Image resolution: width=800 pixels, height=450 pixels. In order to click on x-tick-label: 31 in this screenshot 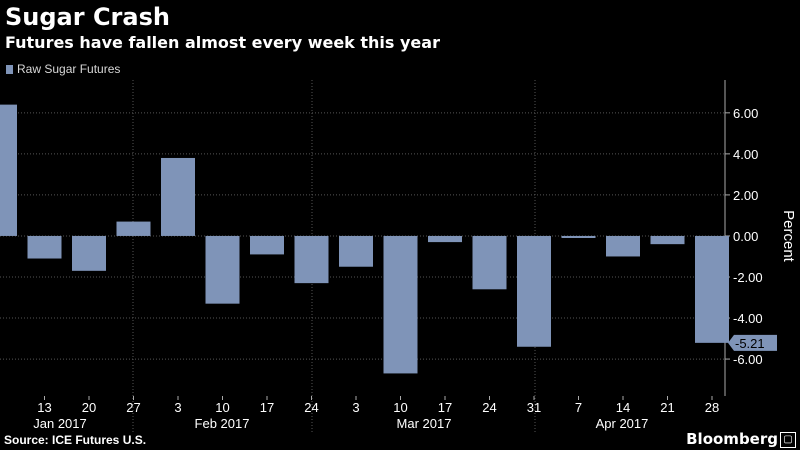, I will do `click(534, 407)`.